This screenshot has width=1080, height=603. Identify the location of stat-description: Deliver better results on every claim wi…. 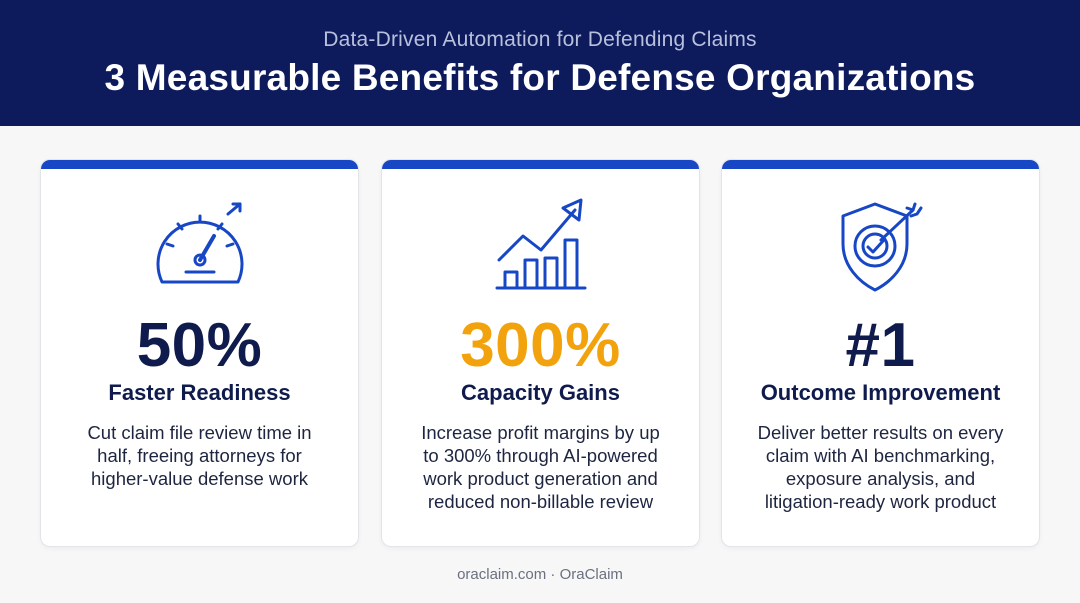
(880, 467).